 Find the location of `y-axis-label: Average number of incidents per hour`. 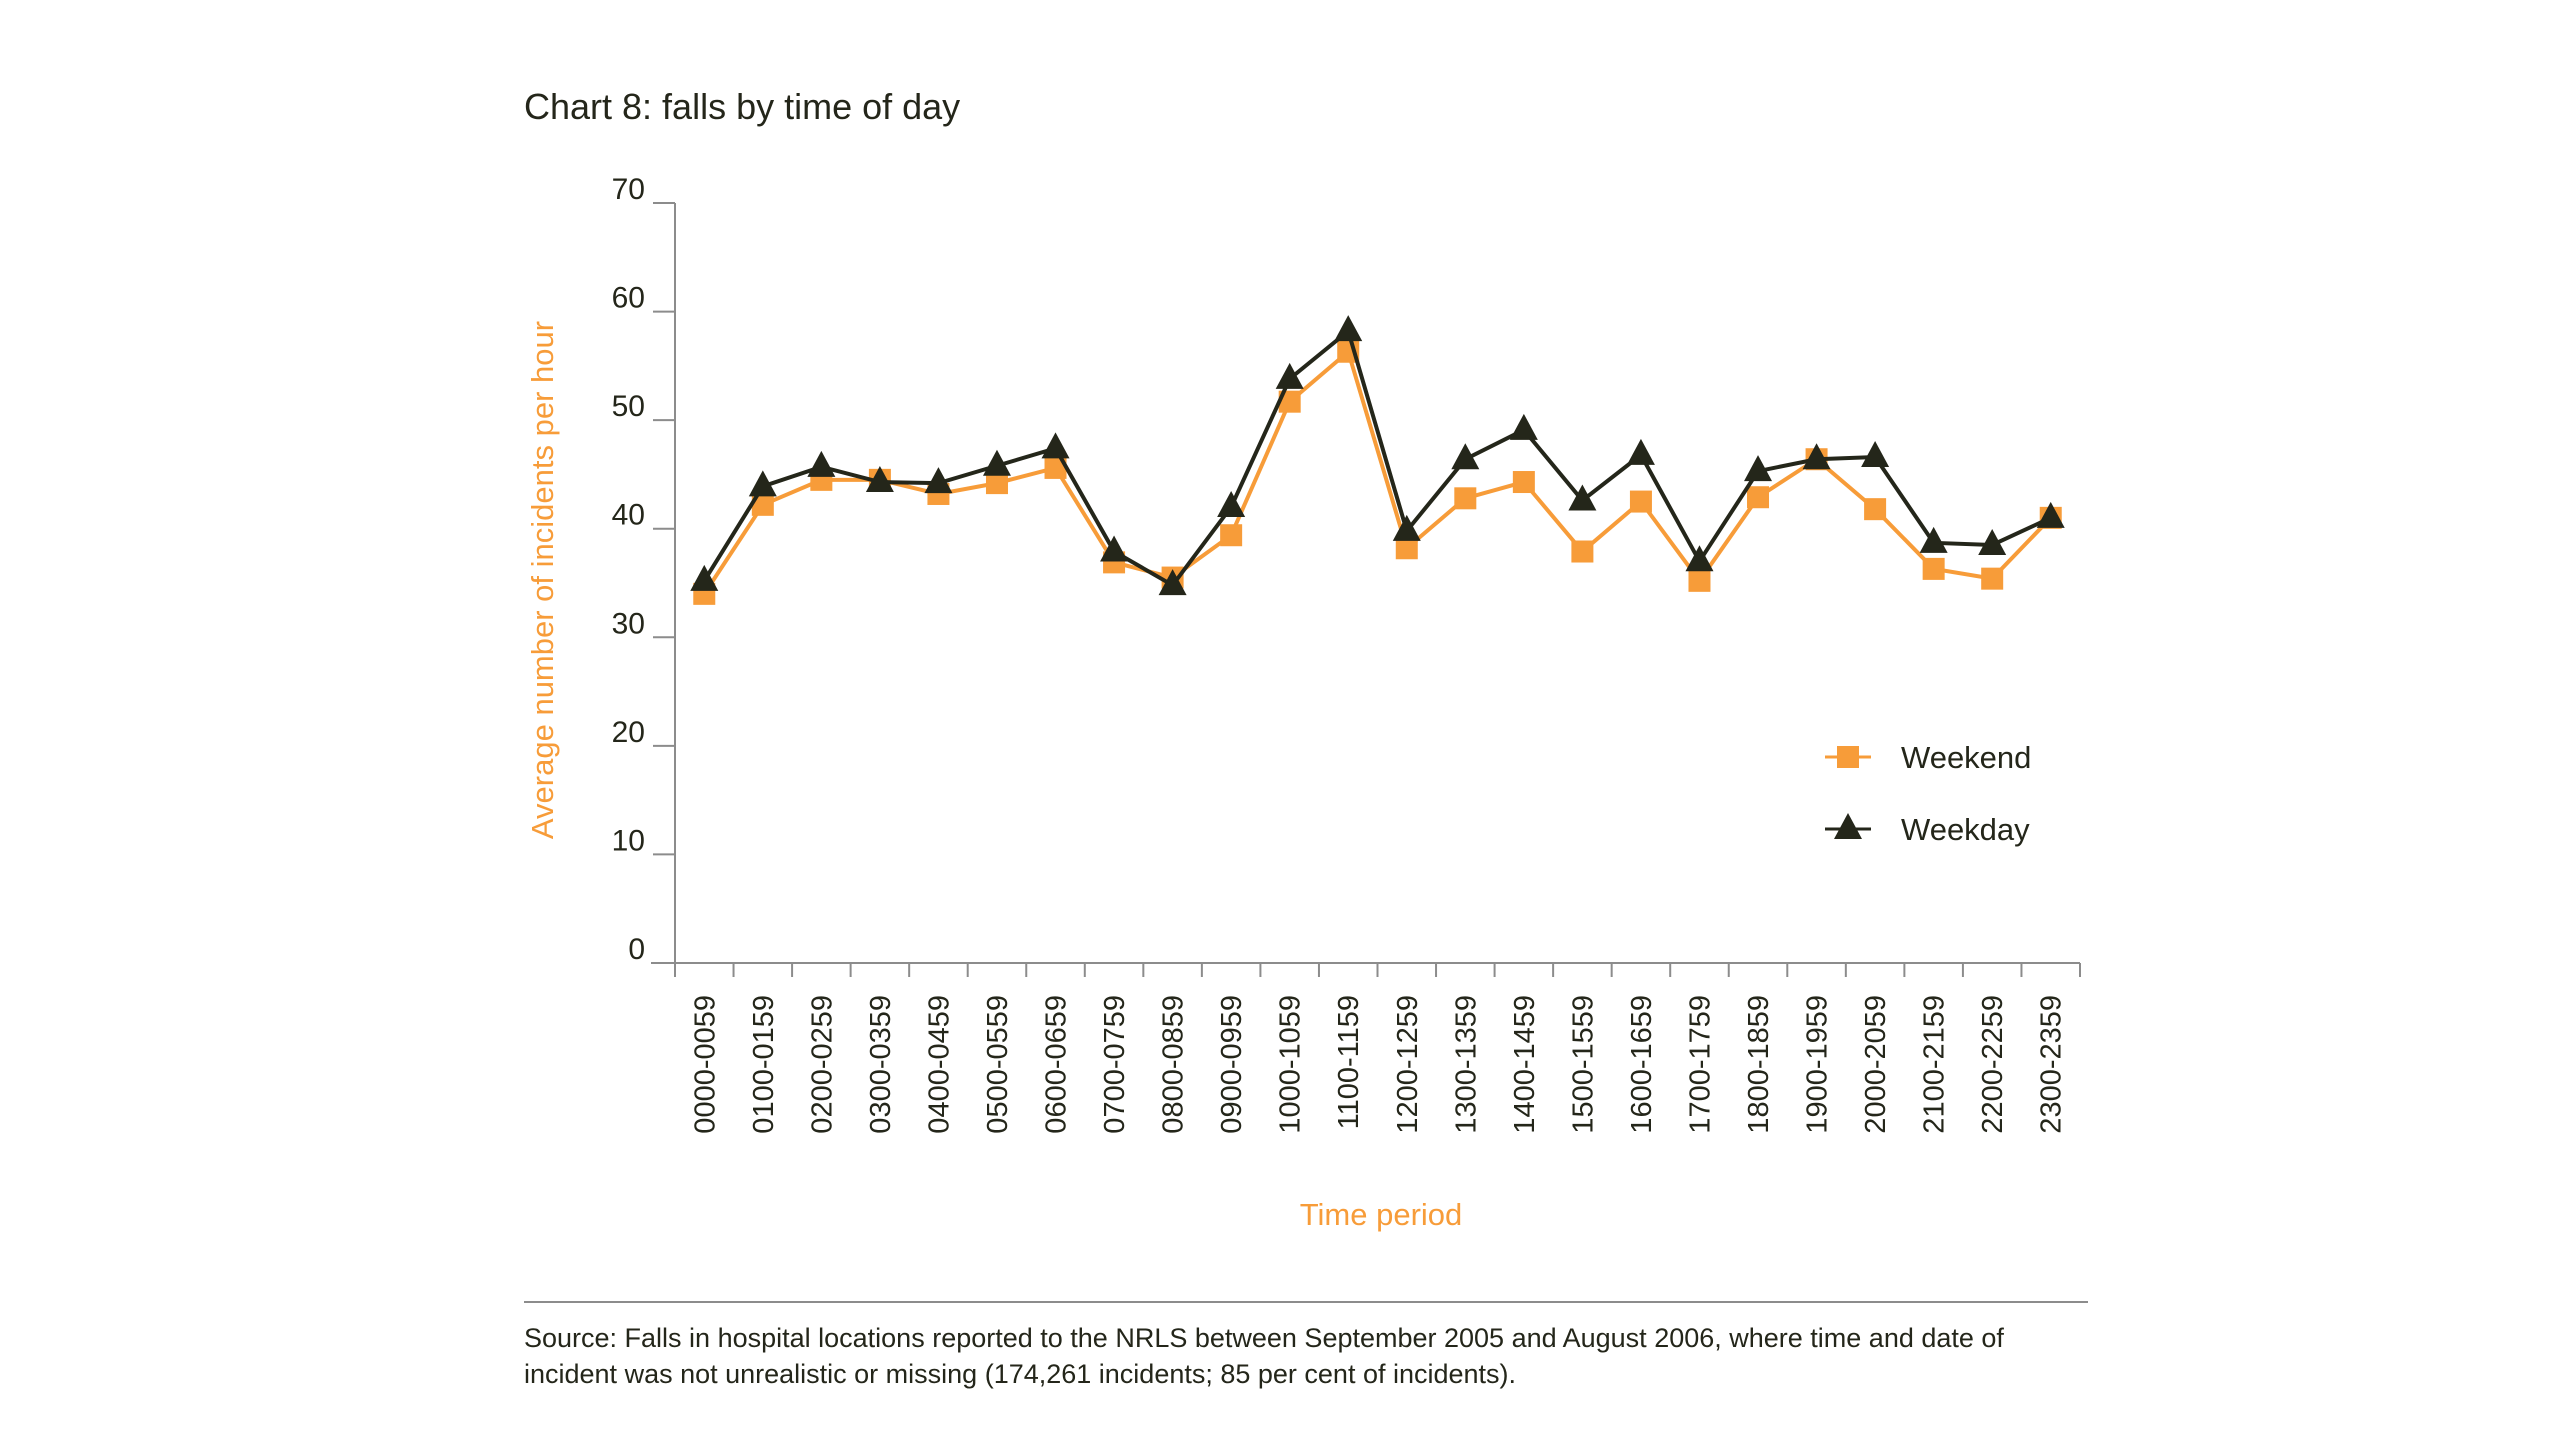

y-axis-label: Average number of incidents per hour is located at coordinates (542, 580).